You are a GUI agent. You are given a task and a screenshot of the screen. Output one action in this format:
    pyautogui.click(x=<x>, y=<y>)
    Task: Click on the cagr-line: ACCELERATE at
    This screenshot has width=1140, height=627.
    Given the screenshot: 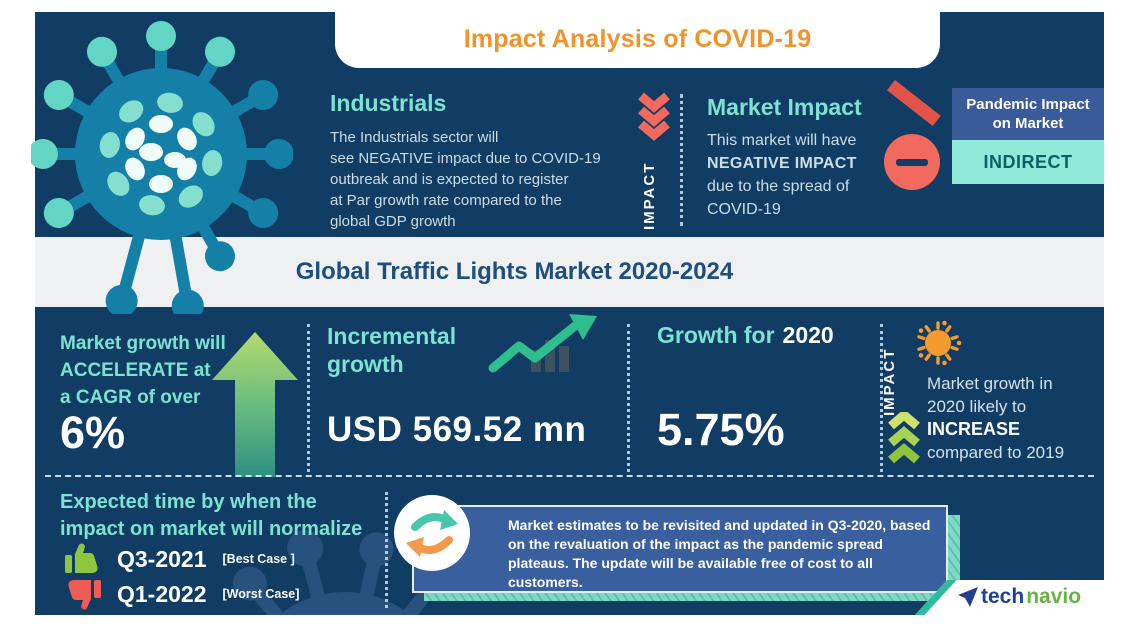 What is the action you would take?
    pyautogui.click(x=135, y=370)
    